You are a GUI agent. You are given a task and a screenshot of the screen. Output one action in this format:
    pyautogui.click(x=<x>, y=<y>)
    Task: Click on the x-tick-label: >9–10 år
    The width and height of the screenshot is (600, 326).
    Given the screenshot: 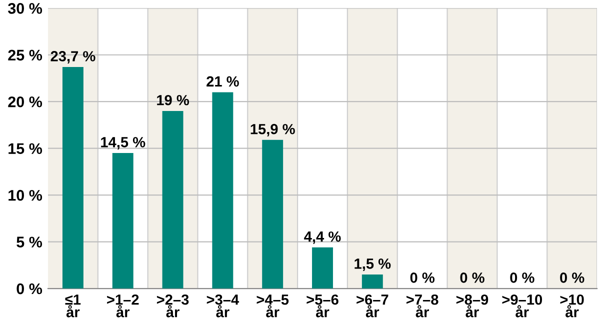 What is the action you would take?
    pyautogui.click(x=522, y=306)
    